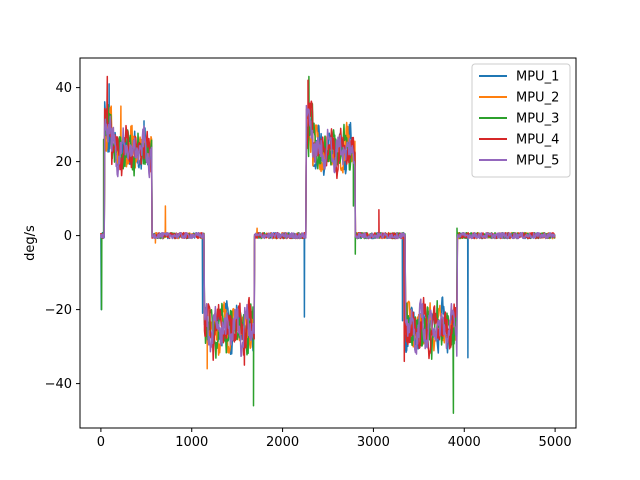 The width and height of the screenshot is (640, 480). Describe the element at coordinates (63, 162) in the screenshot. I see `y-tick-label: 20` at that location.